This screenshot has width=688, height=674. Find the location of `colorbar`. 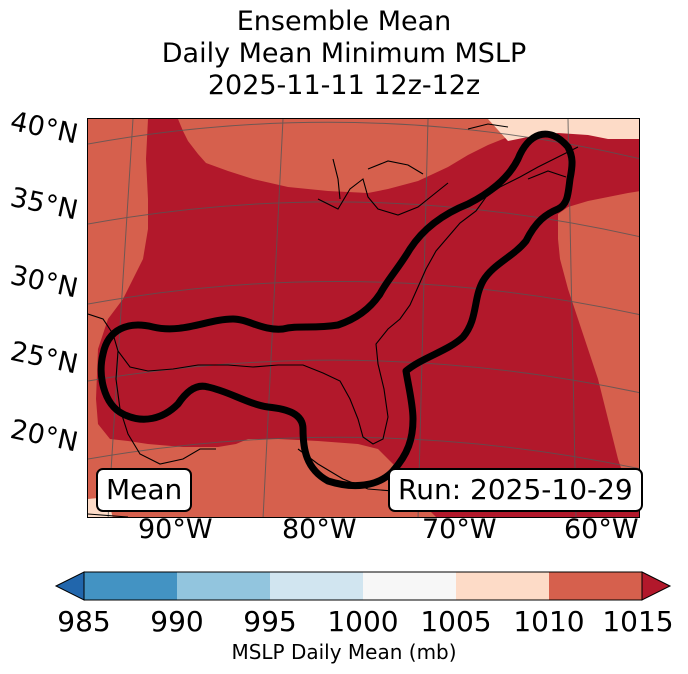

colorbar is located at coordinates (363, 586).